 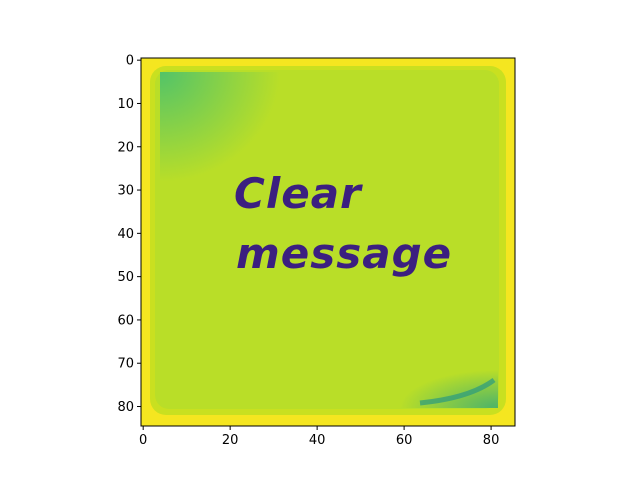 I want to click on y-tick-label: 40, so click(x=125, y=234).